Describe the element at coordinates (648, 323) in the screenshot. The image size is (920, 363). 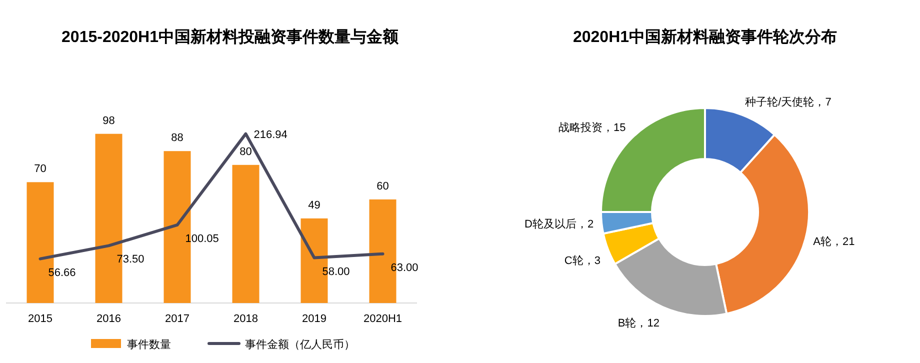
I see `data-label: ，12` at that location.